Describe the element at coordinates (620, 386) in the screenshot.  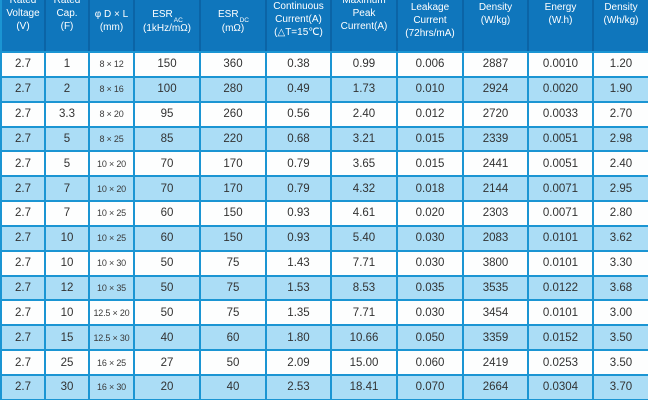
I see `cell: 3.70` at that location.